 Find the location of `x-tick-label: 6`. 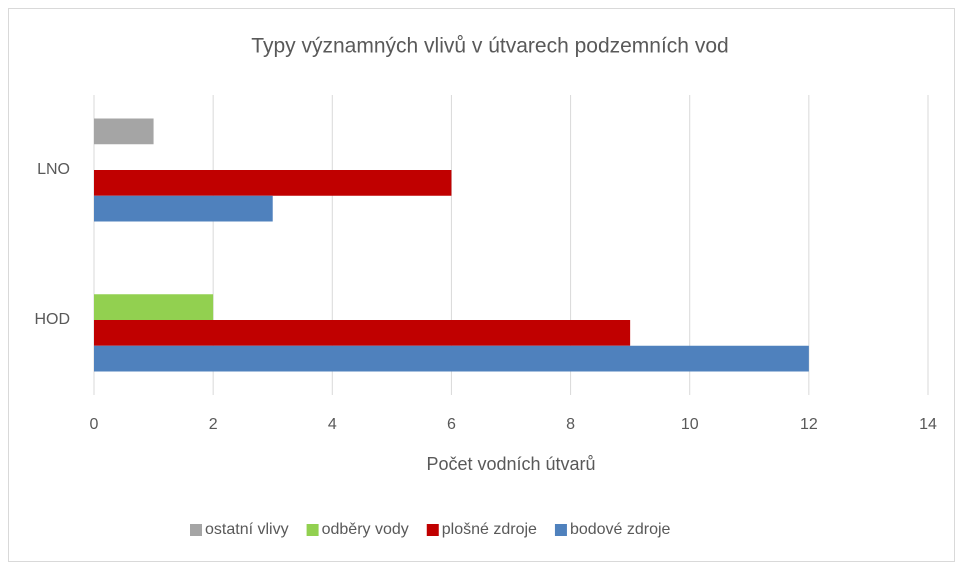

x-tick-label: 6 is located at coordinates (451, 424).